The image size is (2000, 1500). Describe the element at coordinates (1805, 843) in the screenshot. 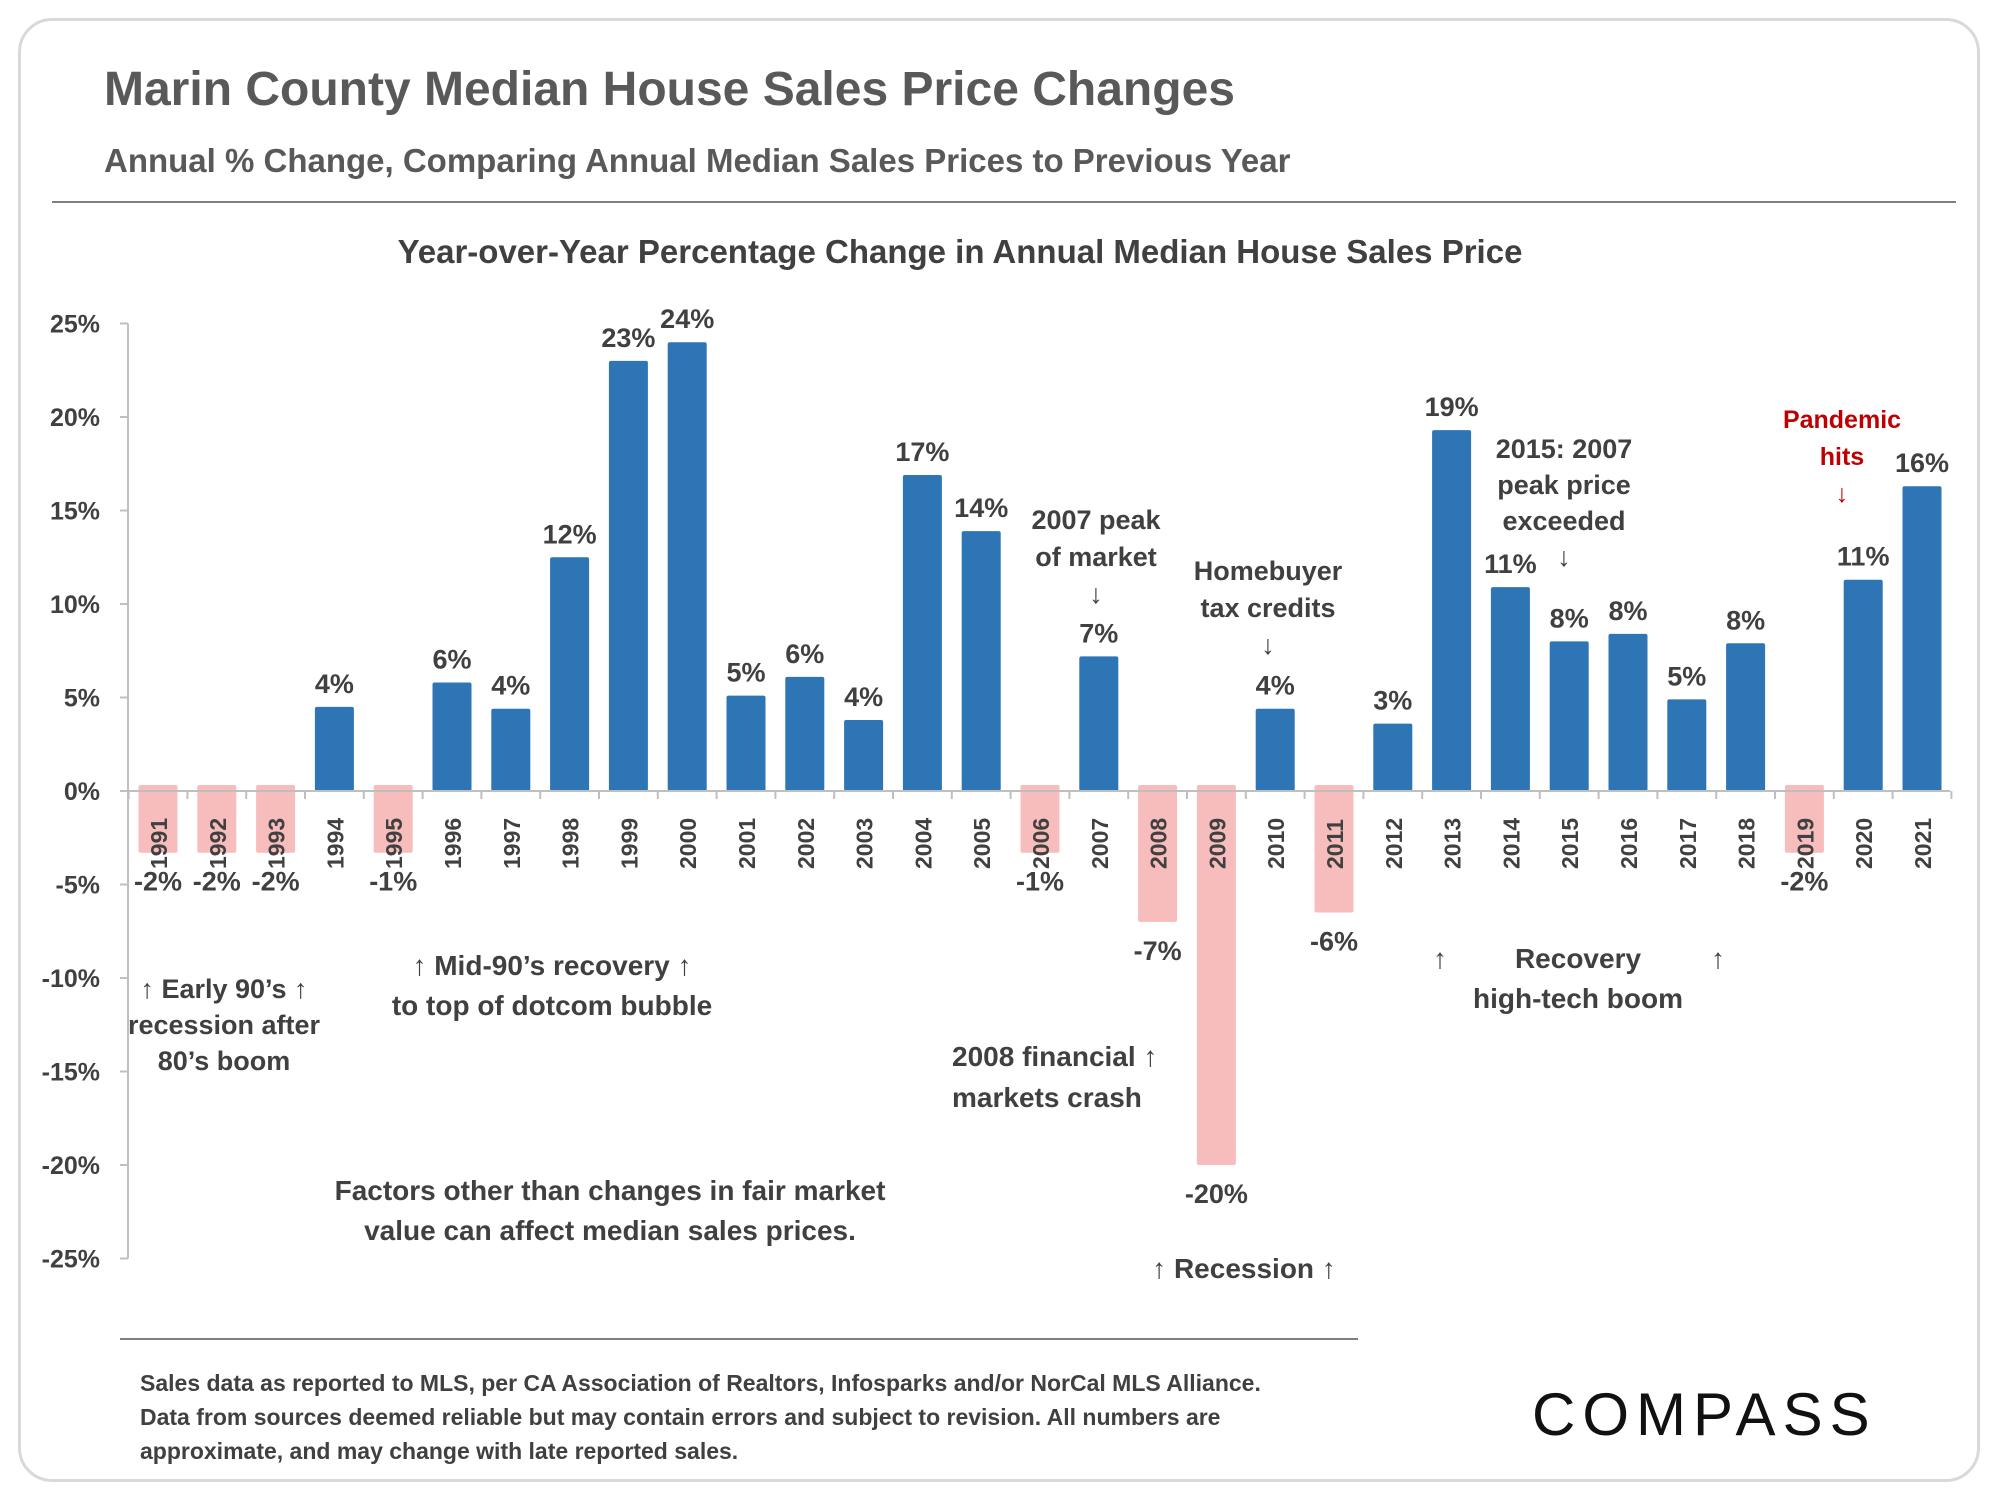

I see `x-tick-label: 2019` at that location.